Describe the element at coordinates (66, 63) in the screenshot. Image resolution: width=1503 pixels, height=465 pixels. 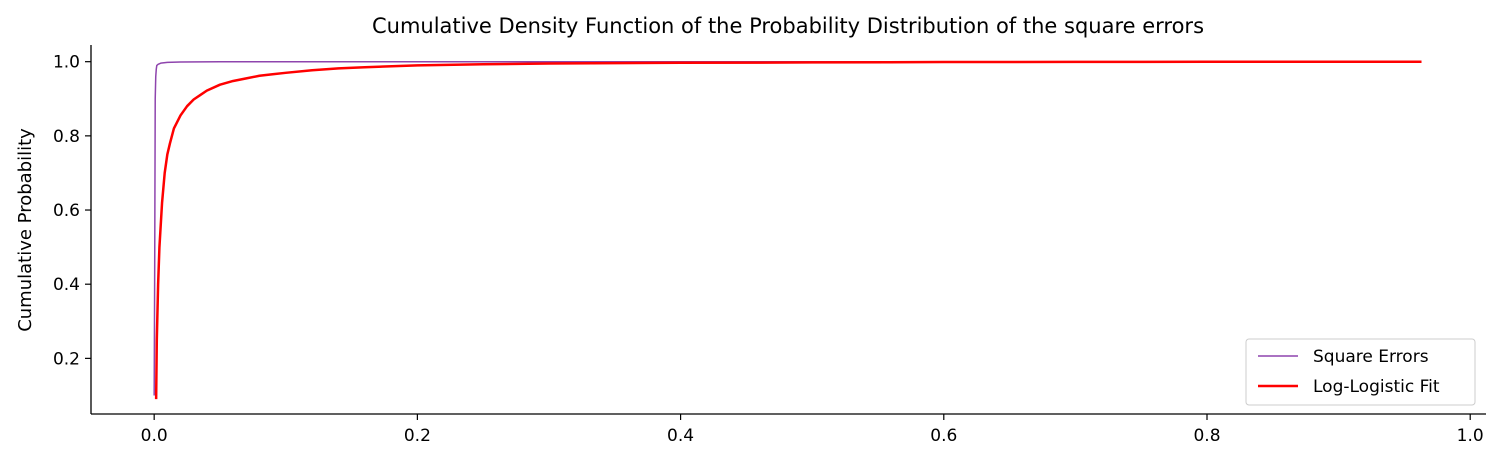
I see `y-tick-label: 1.0` at that location.